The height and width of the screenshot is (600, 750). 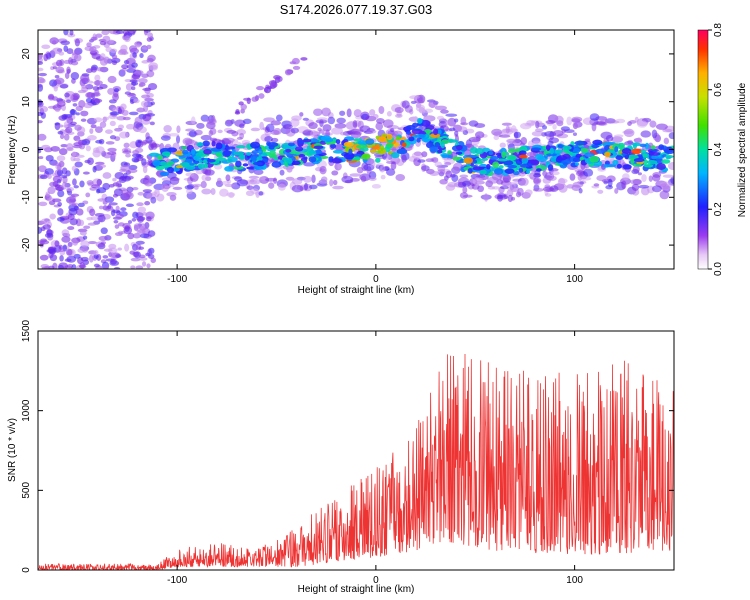 I want to click on spectrogram-y-label: Frequency (Hz), so click(x=12, y=150).